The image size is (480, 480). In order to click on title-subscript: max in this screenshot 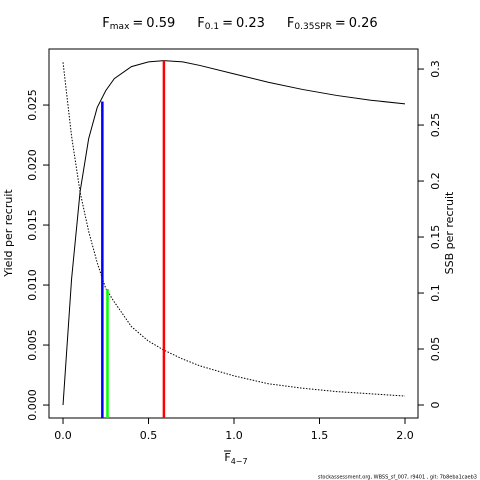, I will do `click(120, 27)`.